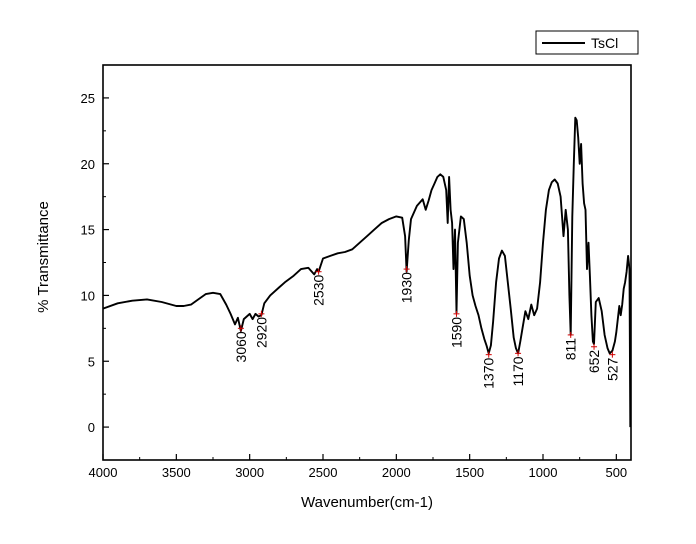 The width and height of the screenshot is (696, 544). I want to click on peak-marker: 1370, so click(489, 370).